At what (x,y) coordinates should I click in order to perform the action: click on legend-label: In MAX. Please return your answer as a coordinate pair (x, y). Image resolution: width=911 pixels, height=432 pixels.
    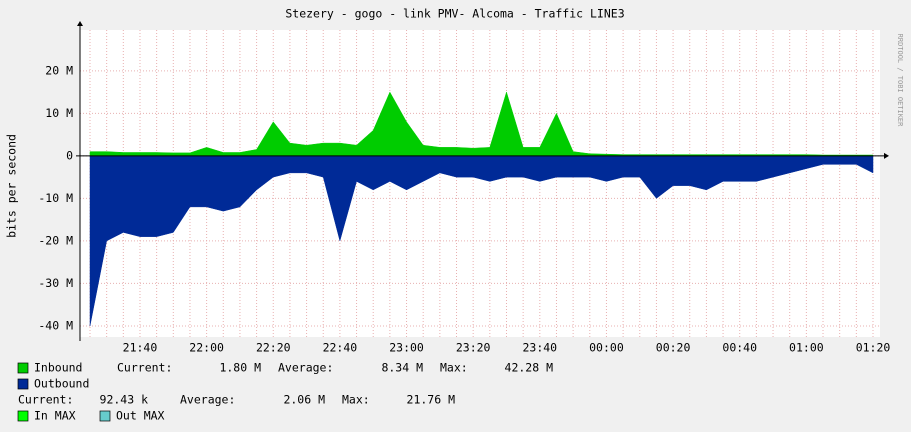
    Looking at the image, I should click on (55, 416).